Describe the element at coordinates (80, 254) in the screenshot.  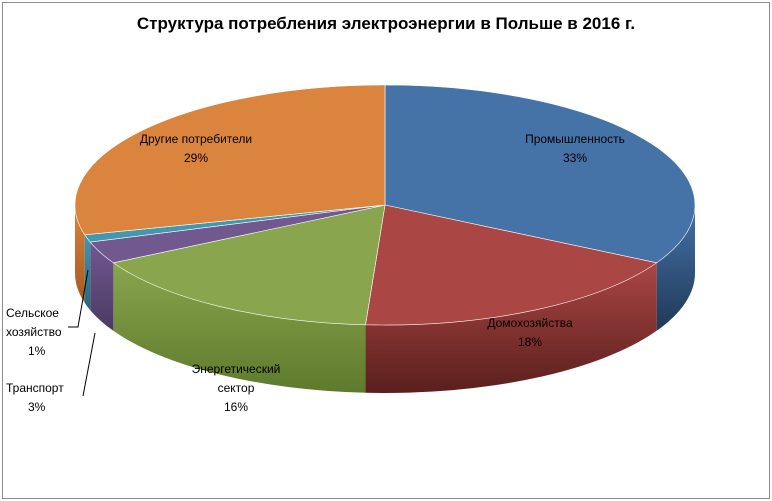
I see `pie-side-другие-потребители` at that location.